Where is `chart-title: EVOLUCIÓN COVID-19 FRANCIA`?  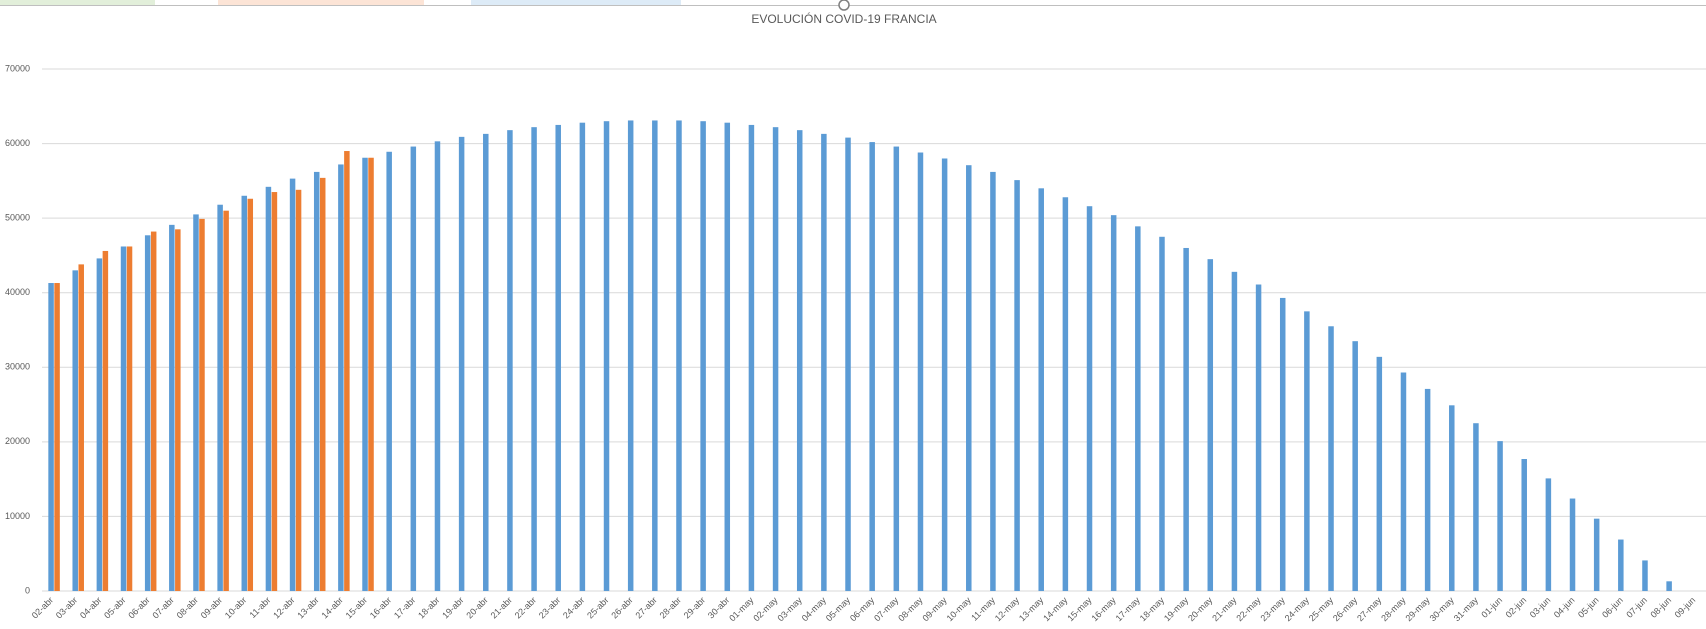
chart-title: EVOLUCIÓN COVID-19 FRANCIA is located at coordinates (843, 18).